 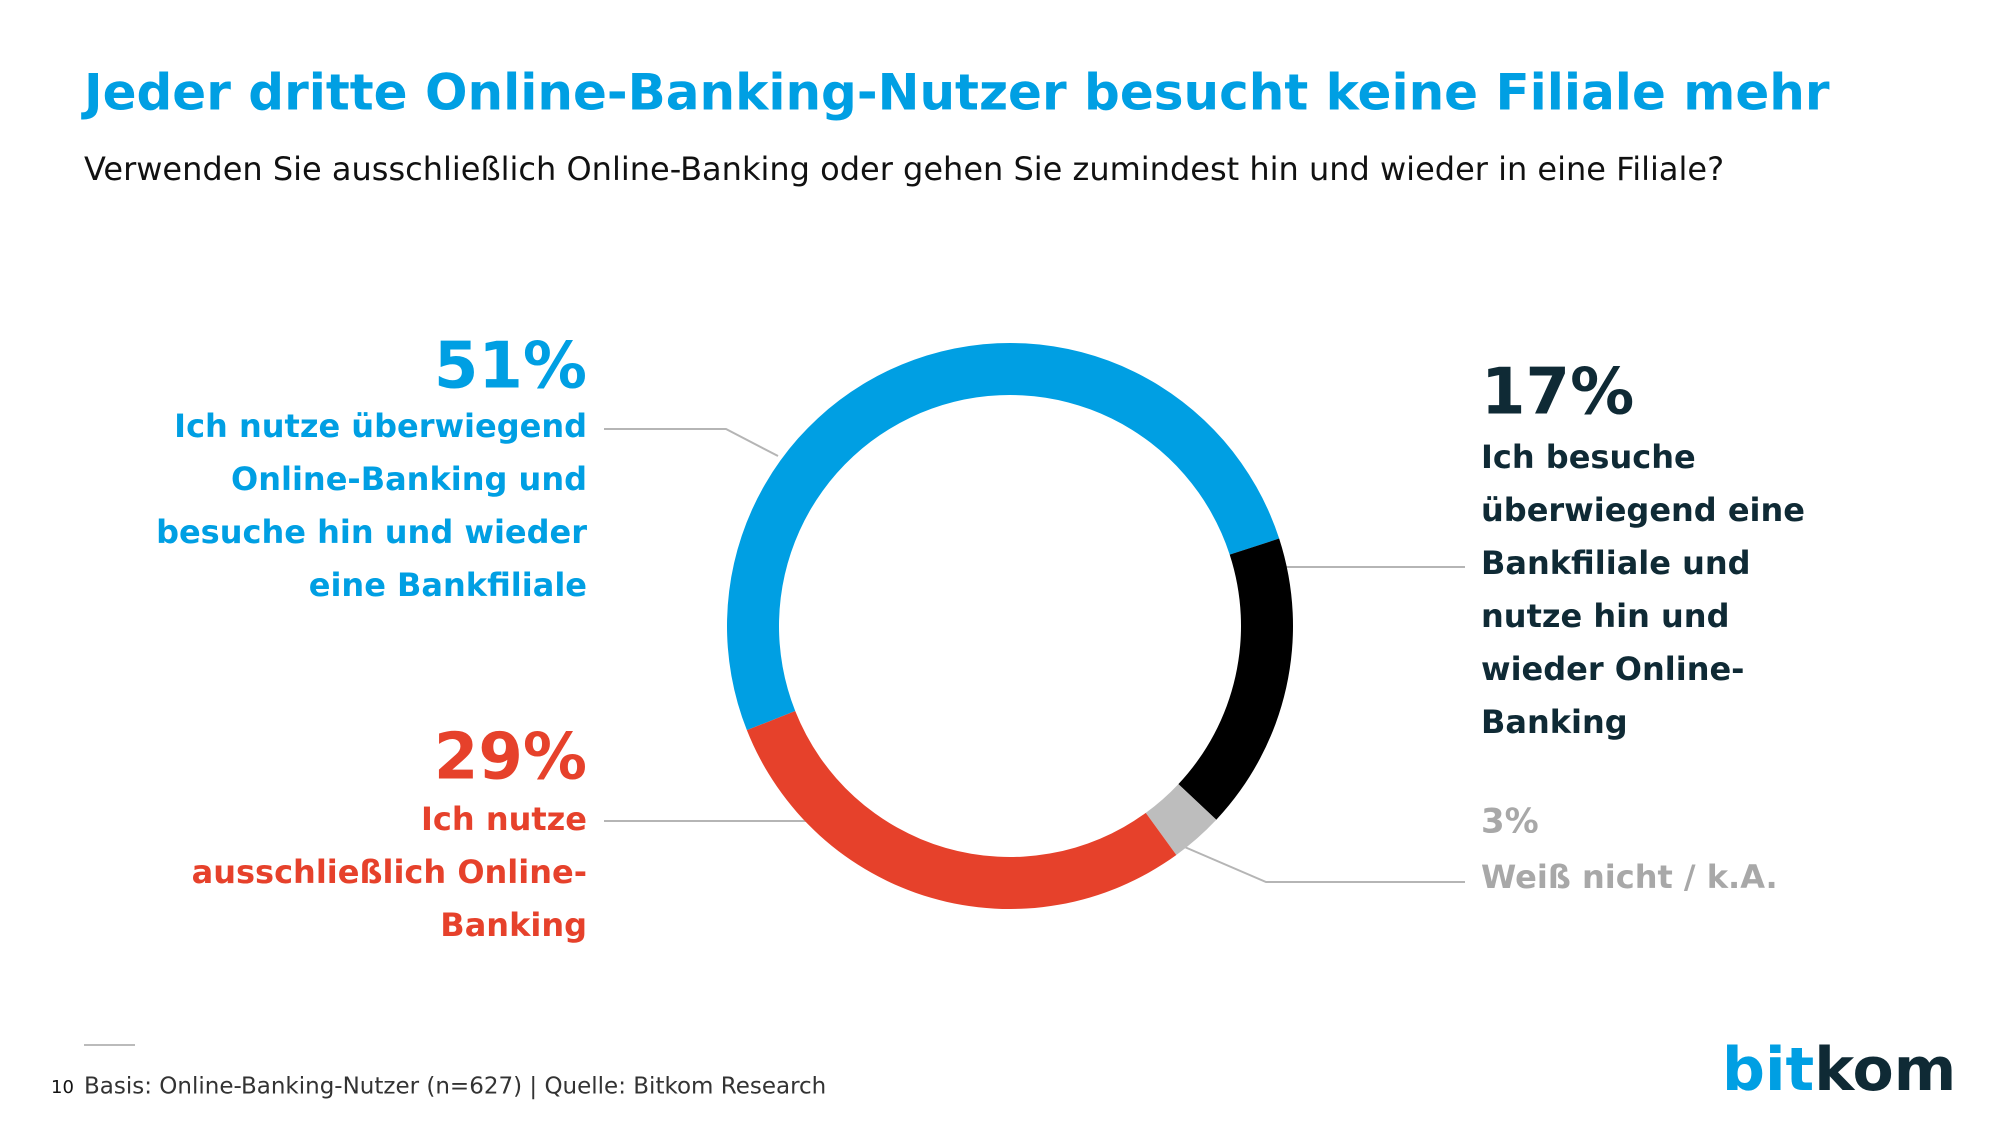 What do you see at coordinates (1510, 822) in the screenshot?
I see `value-label: 3%` at bounding box center [1510, 822].